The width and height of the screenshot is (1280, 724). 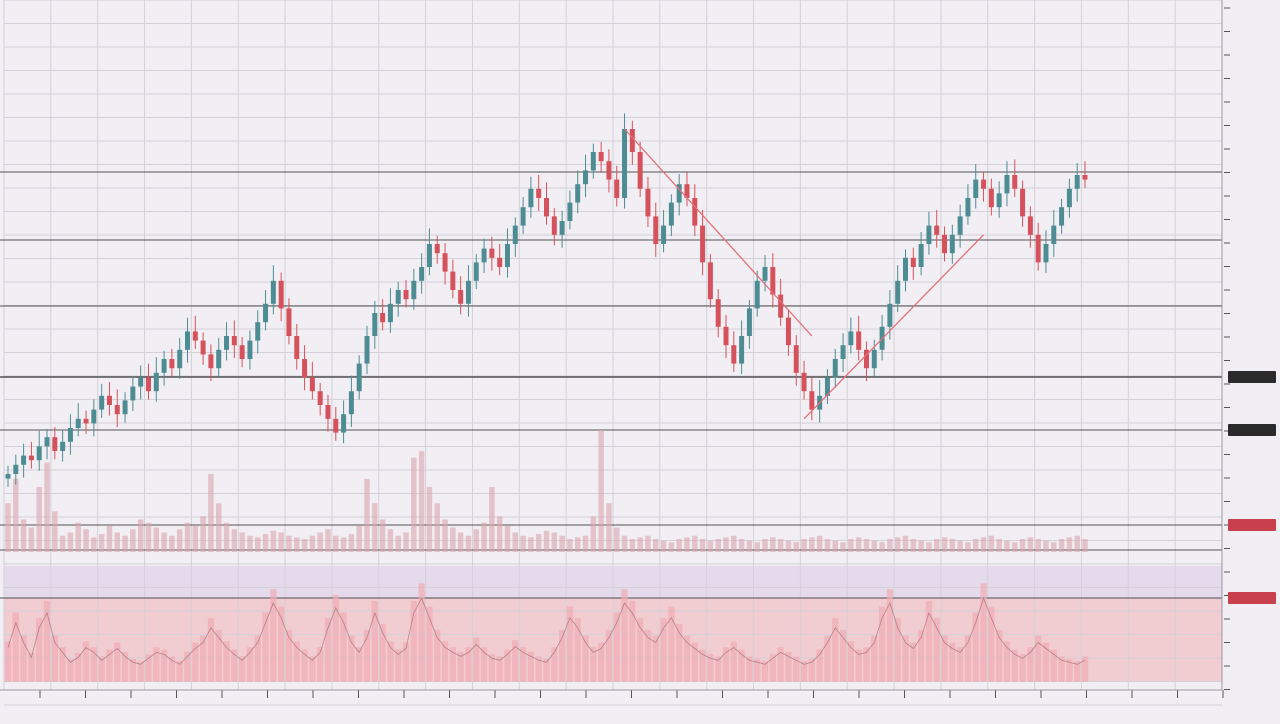 What do you see at coordinates (1252, 430) in the screenshot?
I see `price-badge` at bounding box center [1252, 430].